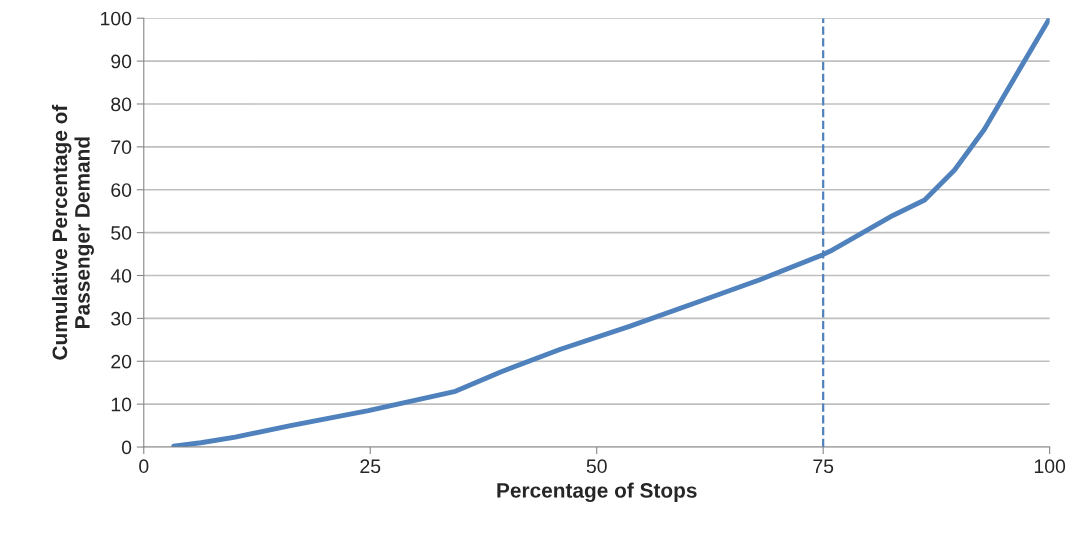 This screenshot has height=536, width=1081. I want to click on x-axis-title: Percentage of Stops, so click(597, 492).